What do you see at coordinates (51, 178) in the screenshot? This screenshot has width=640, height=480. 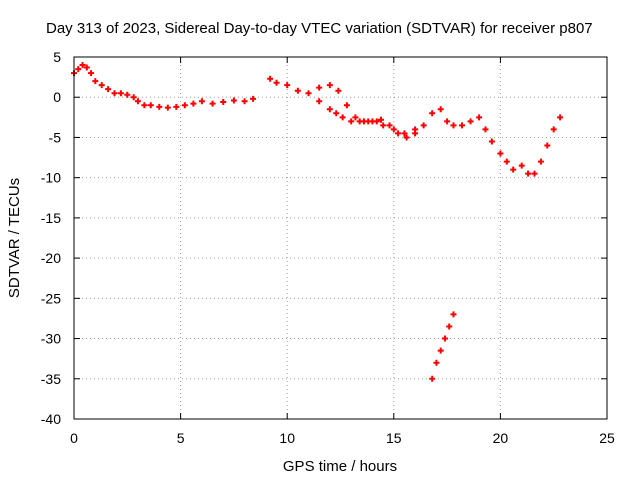 I see `y-tick-label: -10` at bounding box center [51, 178].